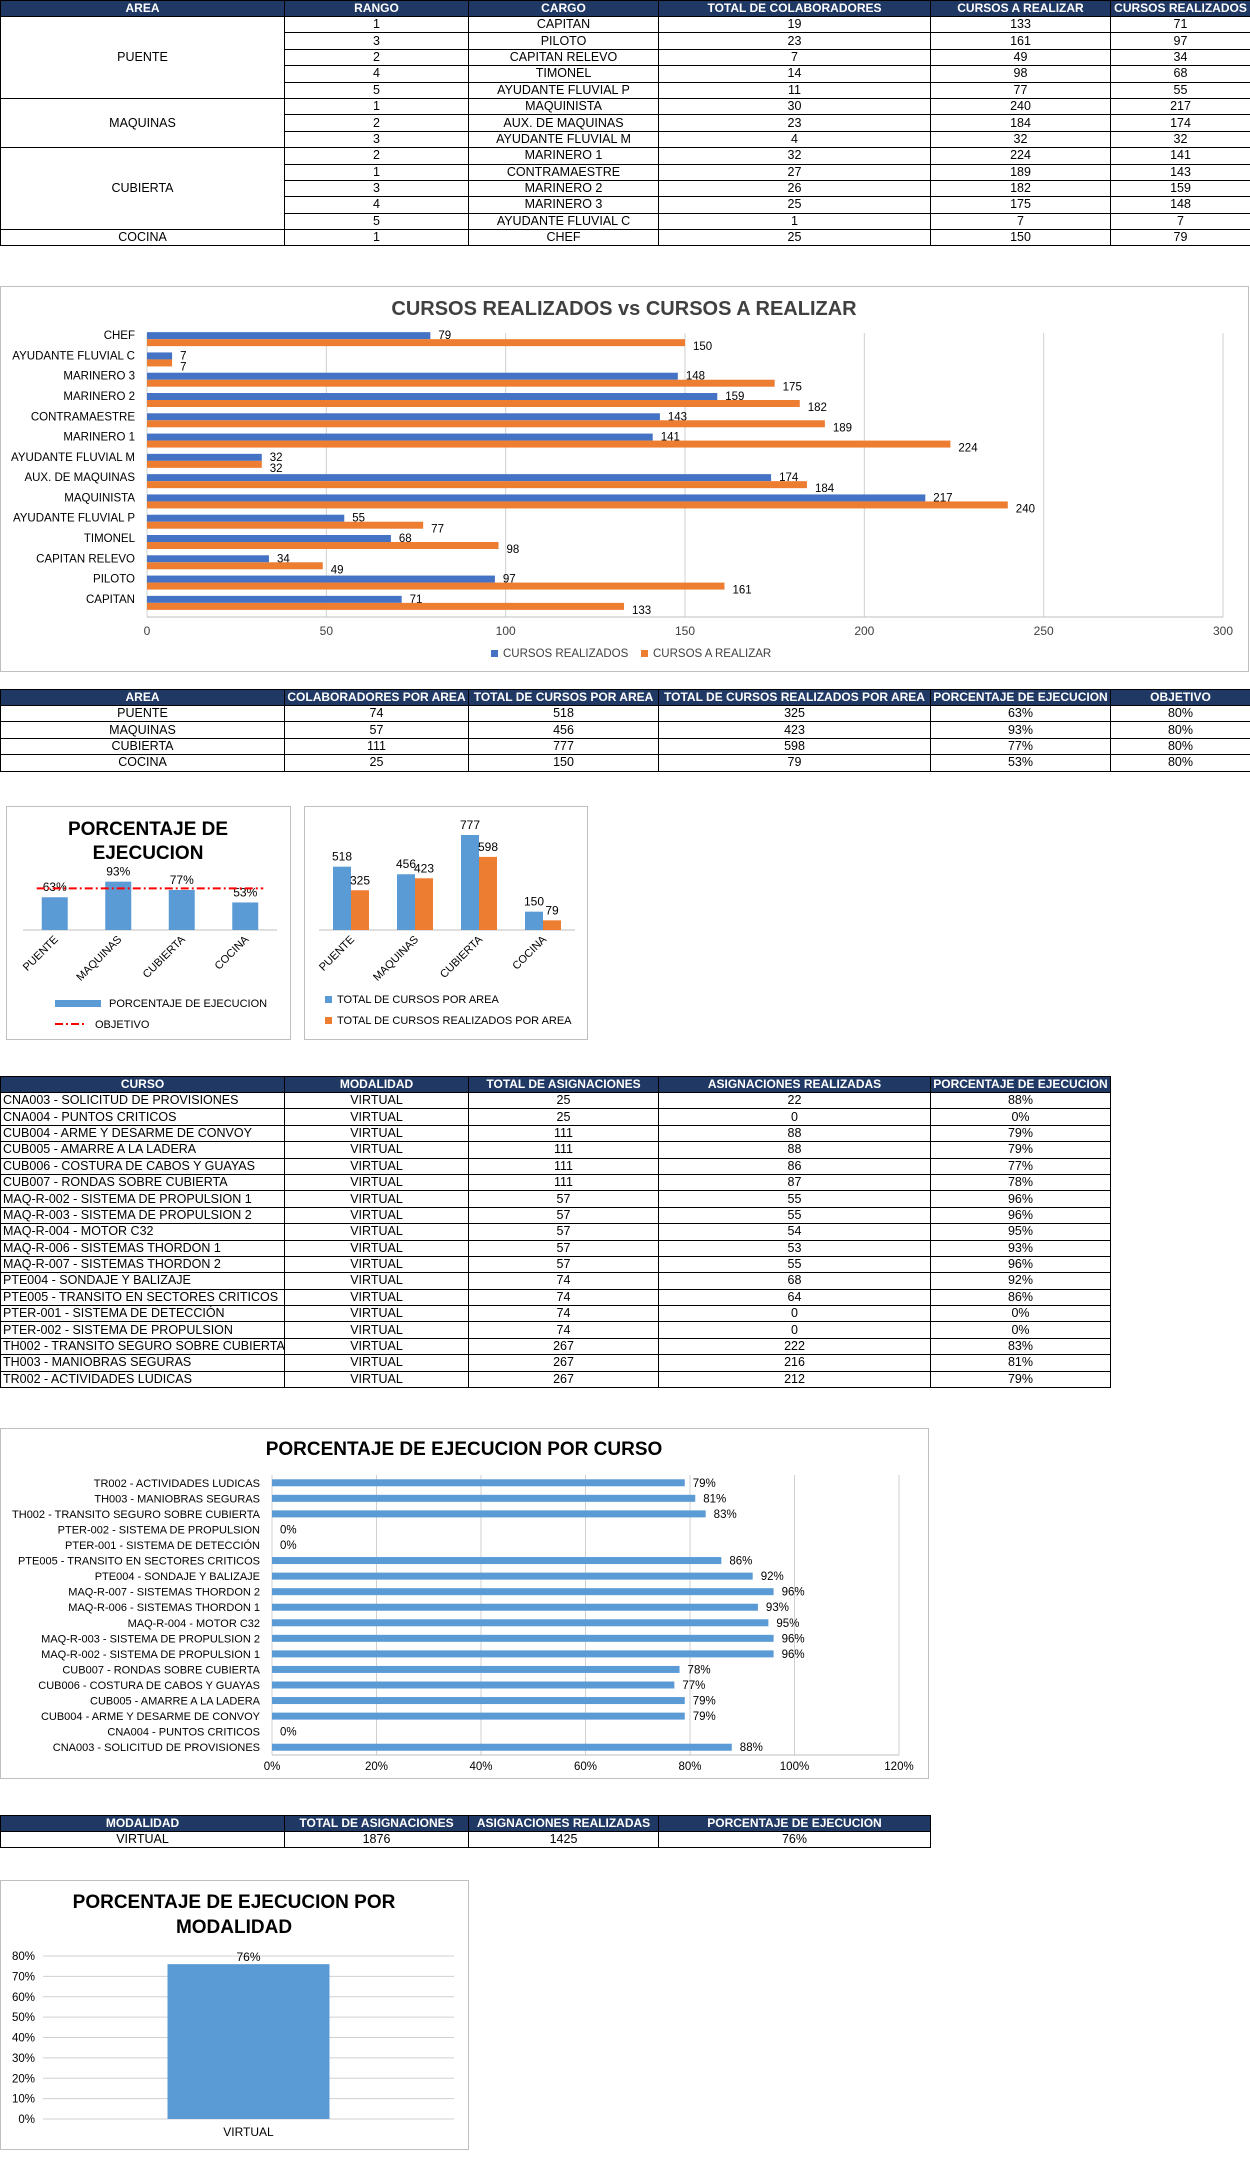 This screenshot has width=1250, height=2167. What do you see at coordinates (376, 1084) in the screenshot?
I see `table3-header-1: MODALIDAD` at bounding box center [376, 1084].